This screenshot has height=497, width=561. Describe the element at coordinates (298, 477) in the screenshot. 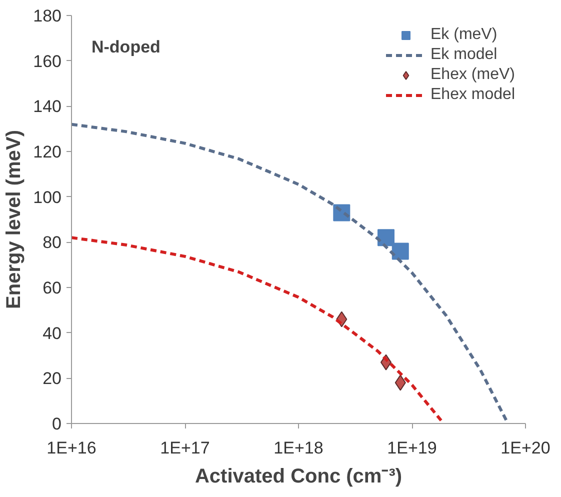

I see `x-axis-title: Activated Conc (cm⁻³)` at that location.